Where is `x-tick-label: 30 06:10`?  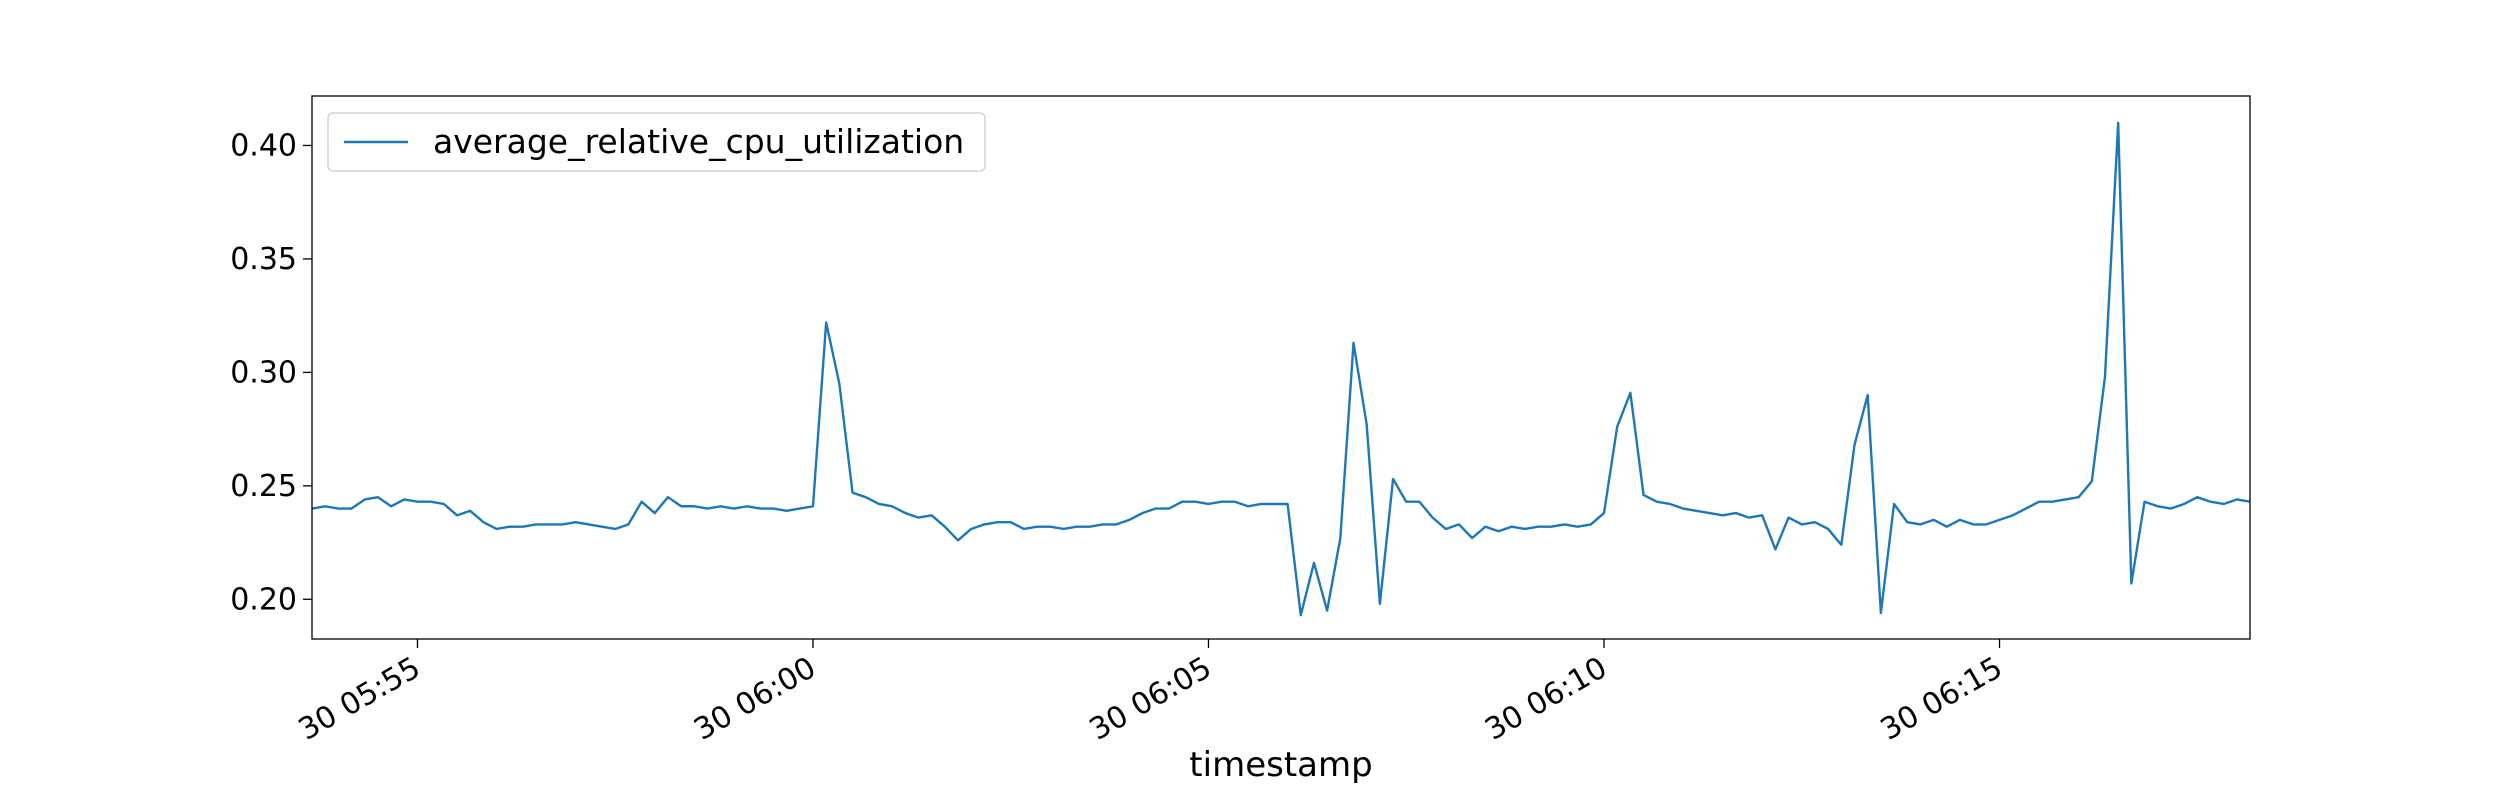 x-tick-label: 30 06:10 is located at coordinates (1546, 698).